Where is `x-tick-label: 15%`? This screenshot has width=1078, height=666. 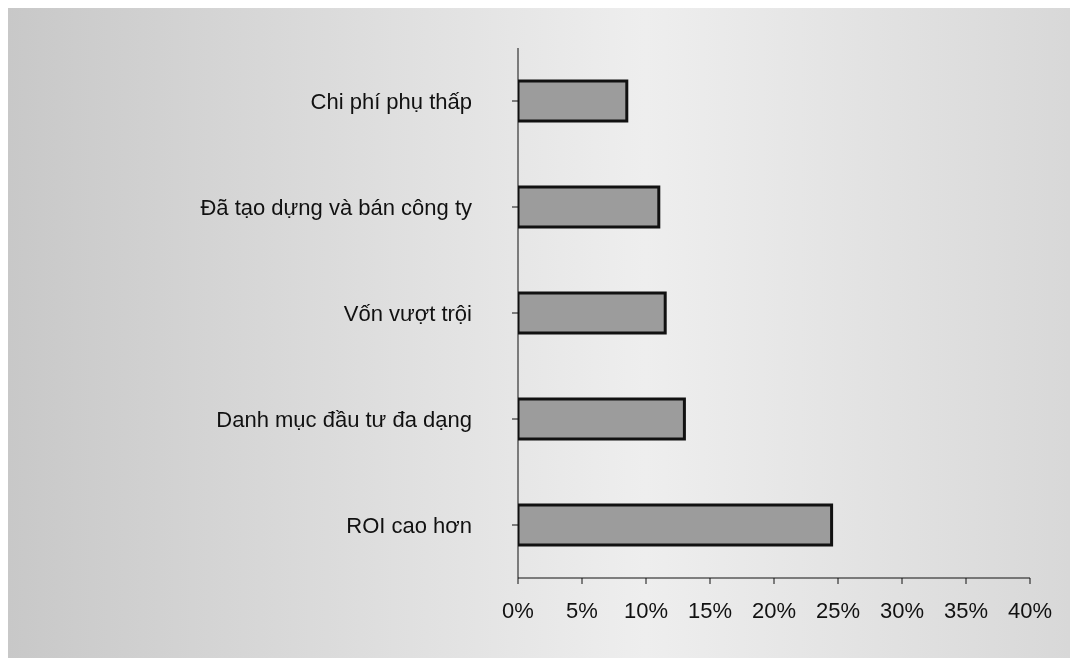
x-tick-label: 15% is located at coordinates (710, 610).